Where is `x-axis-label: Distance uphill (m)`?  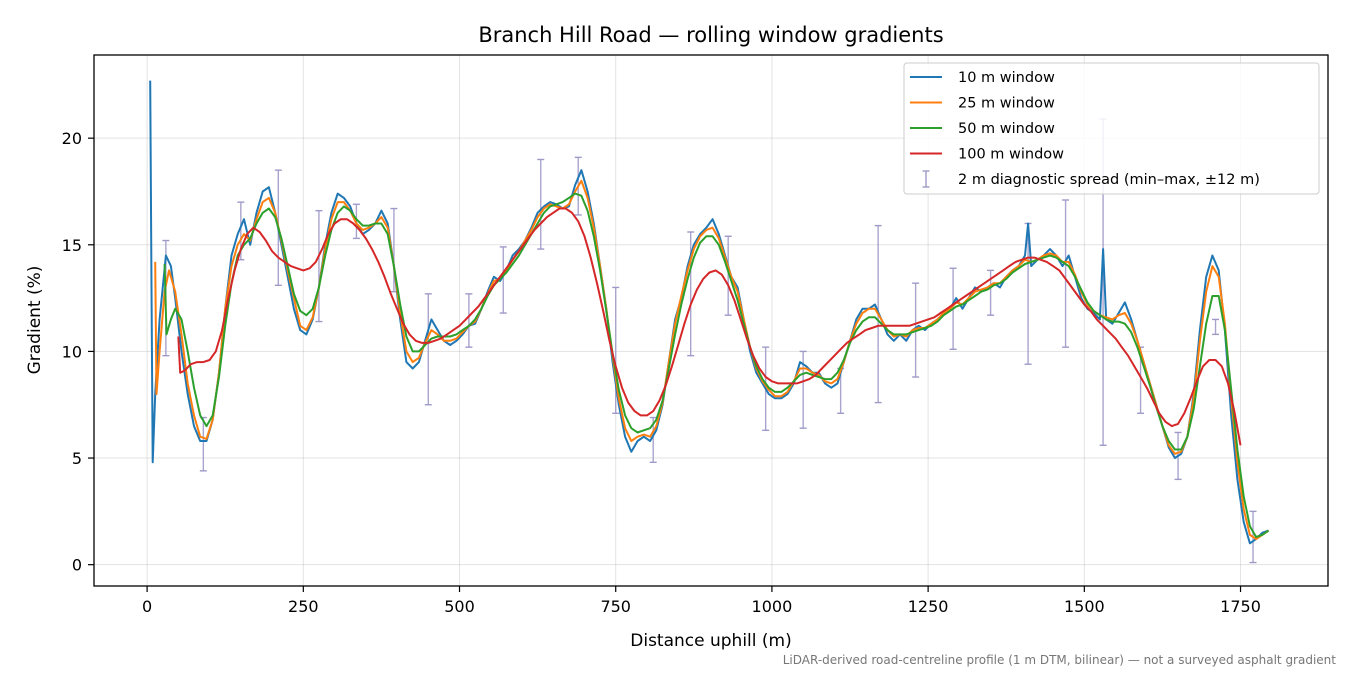 x-axis-label: Distance uphill (m) is located at coordinates (710, 641).